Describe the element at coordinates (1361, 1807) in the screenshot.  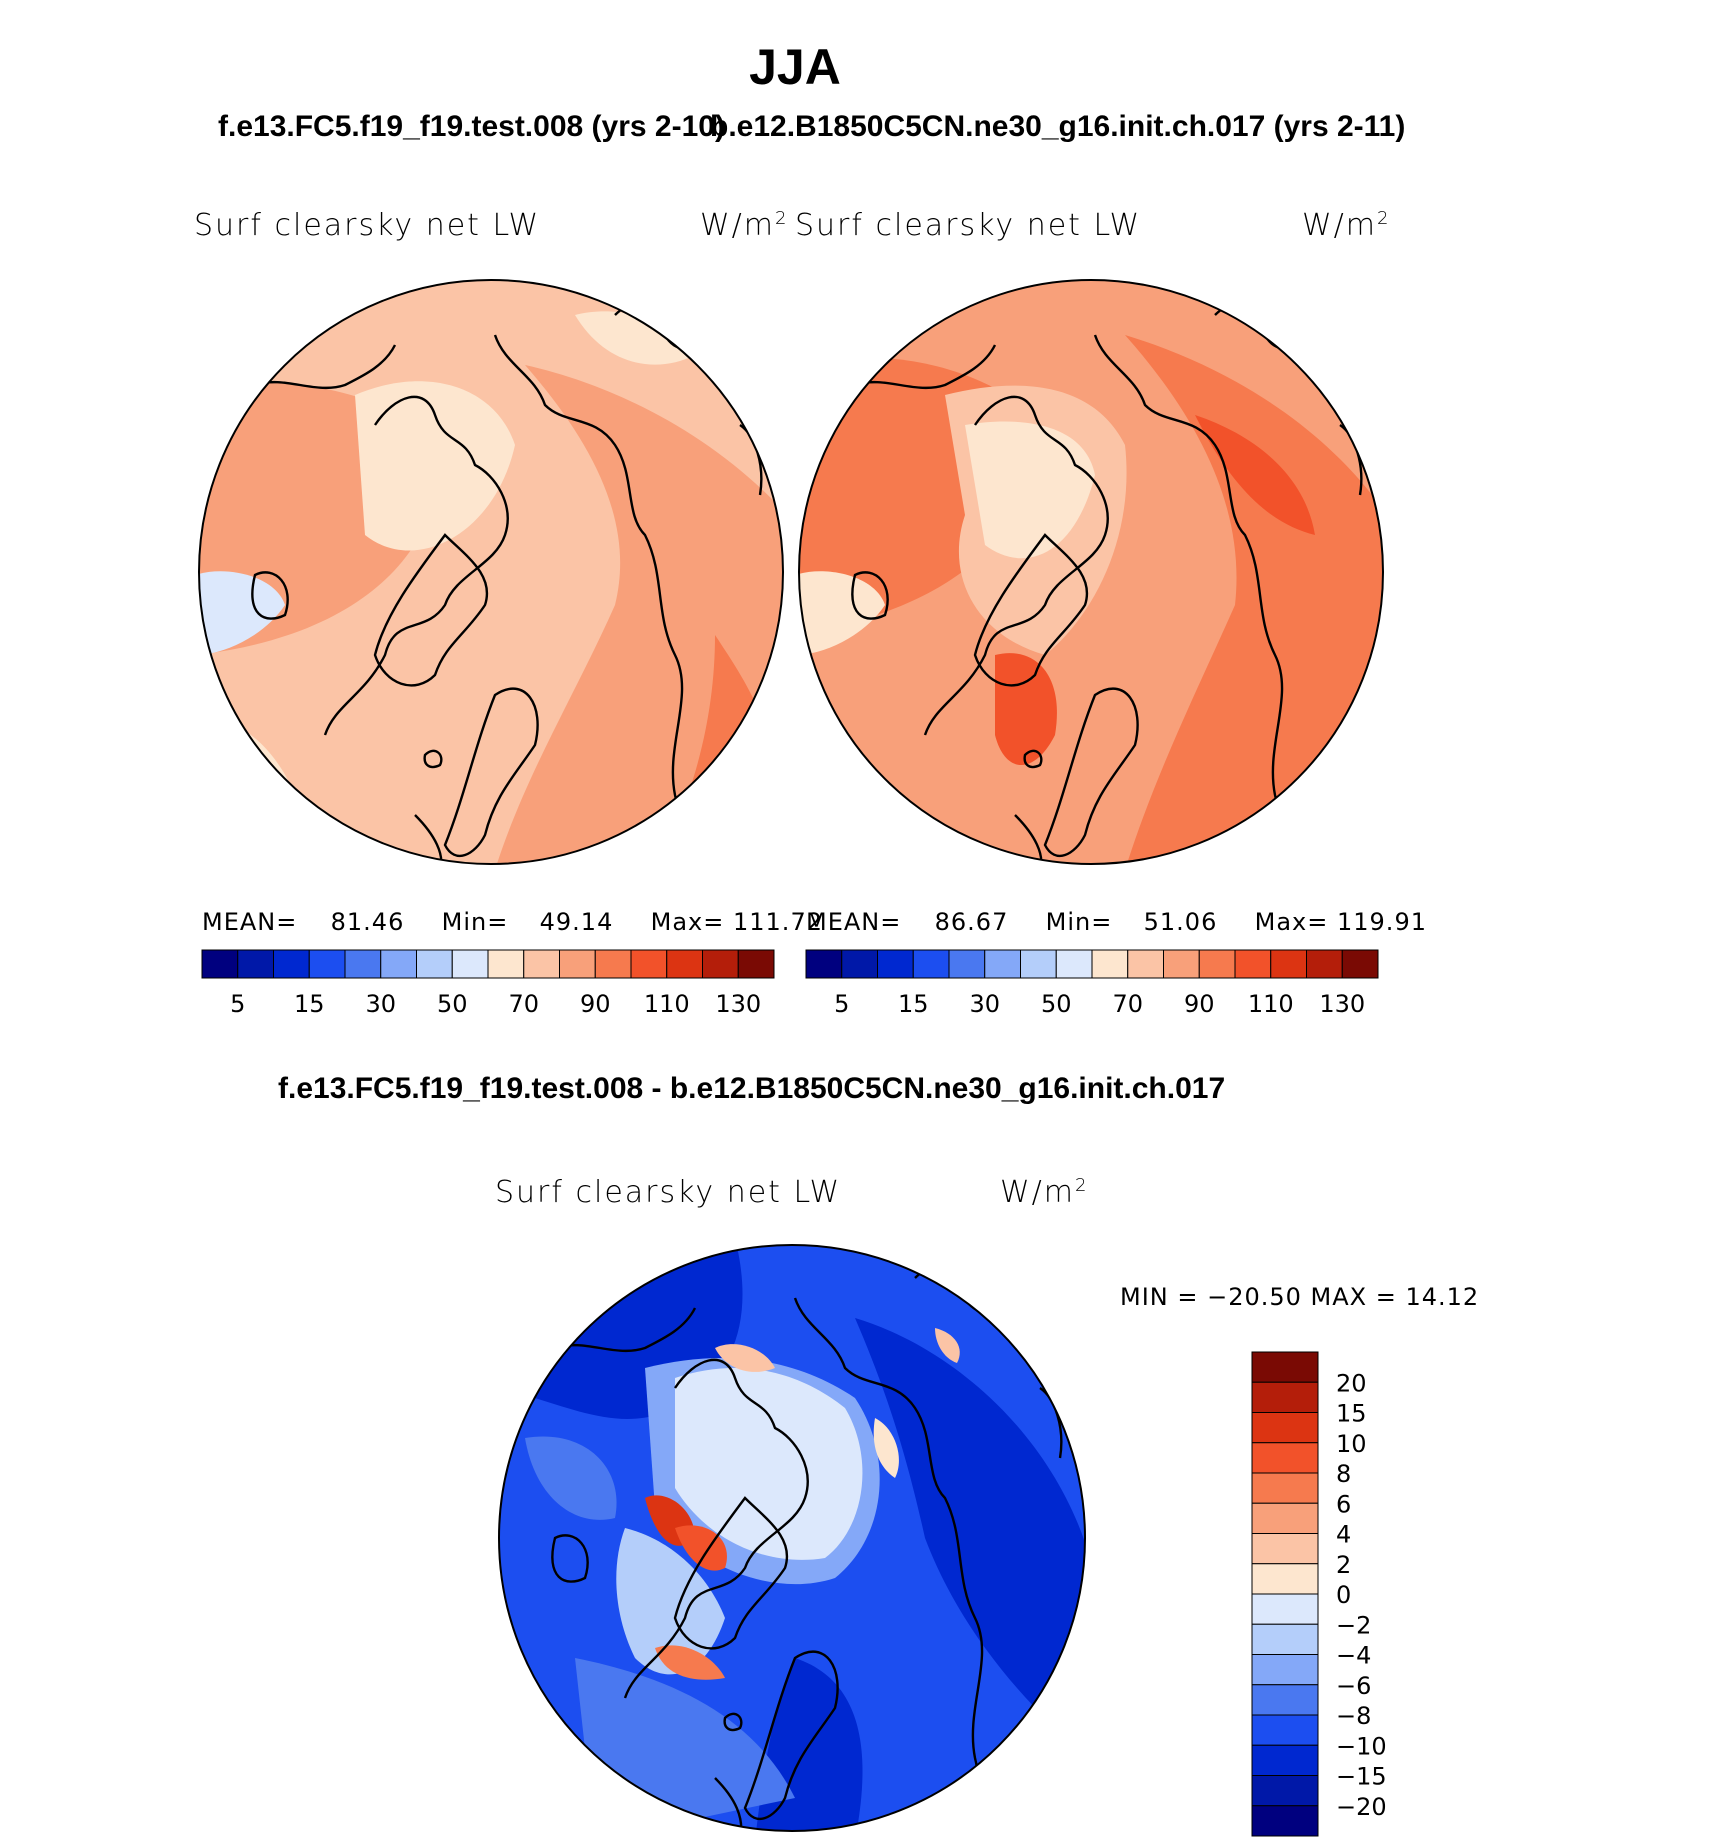
I see `colorbar-tick-label: −20` at that location.